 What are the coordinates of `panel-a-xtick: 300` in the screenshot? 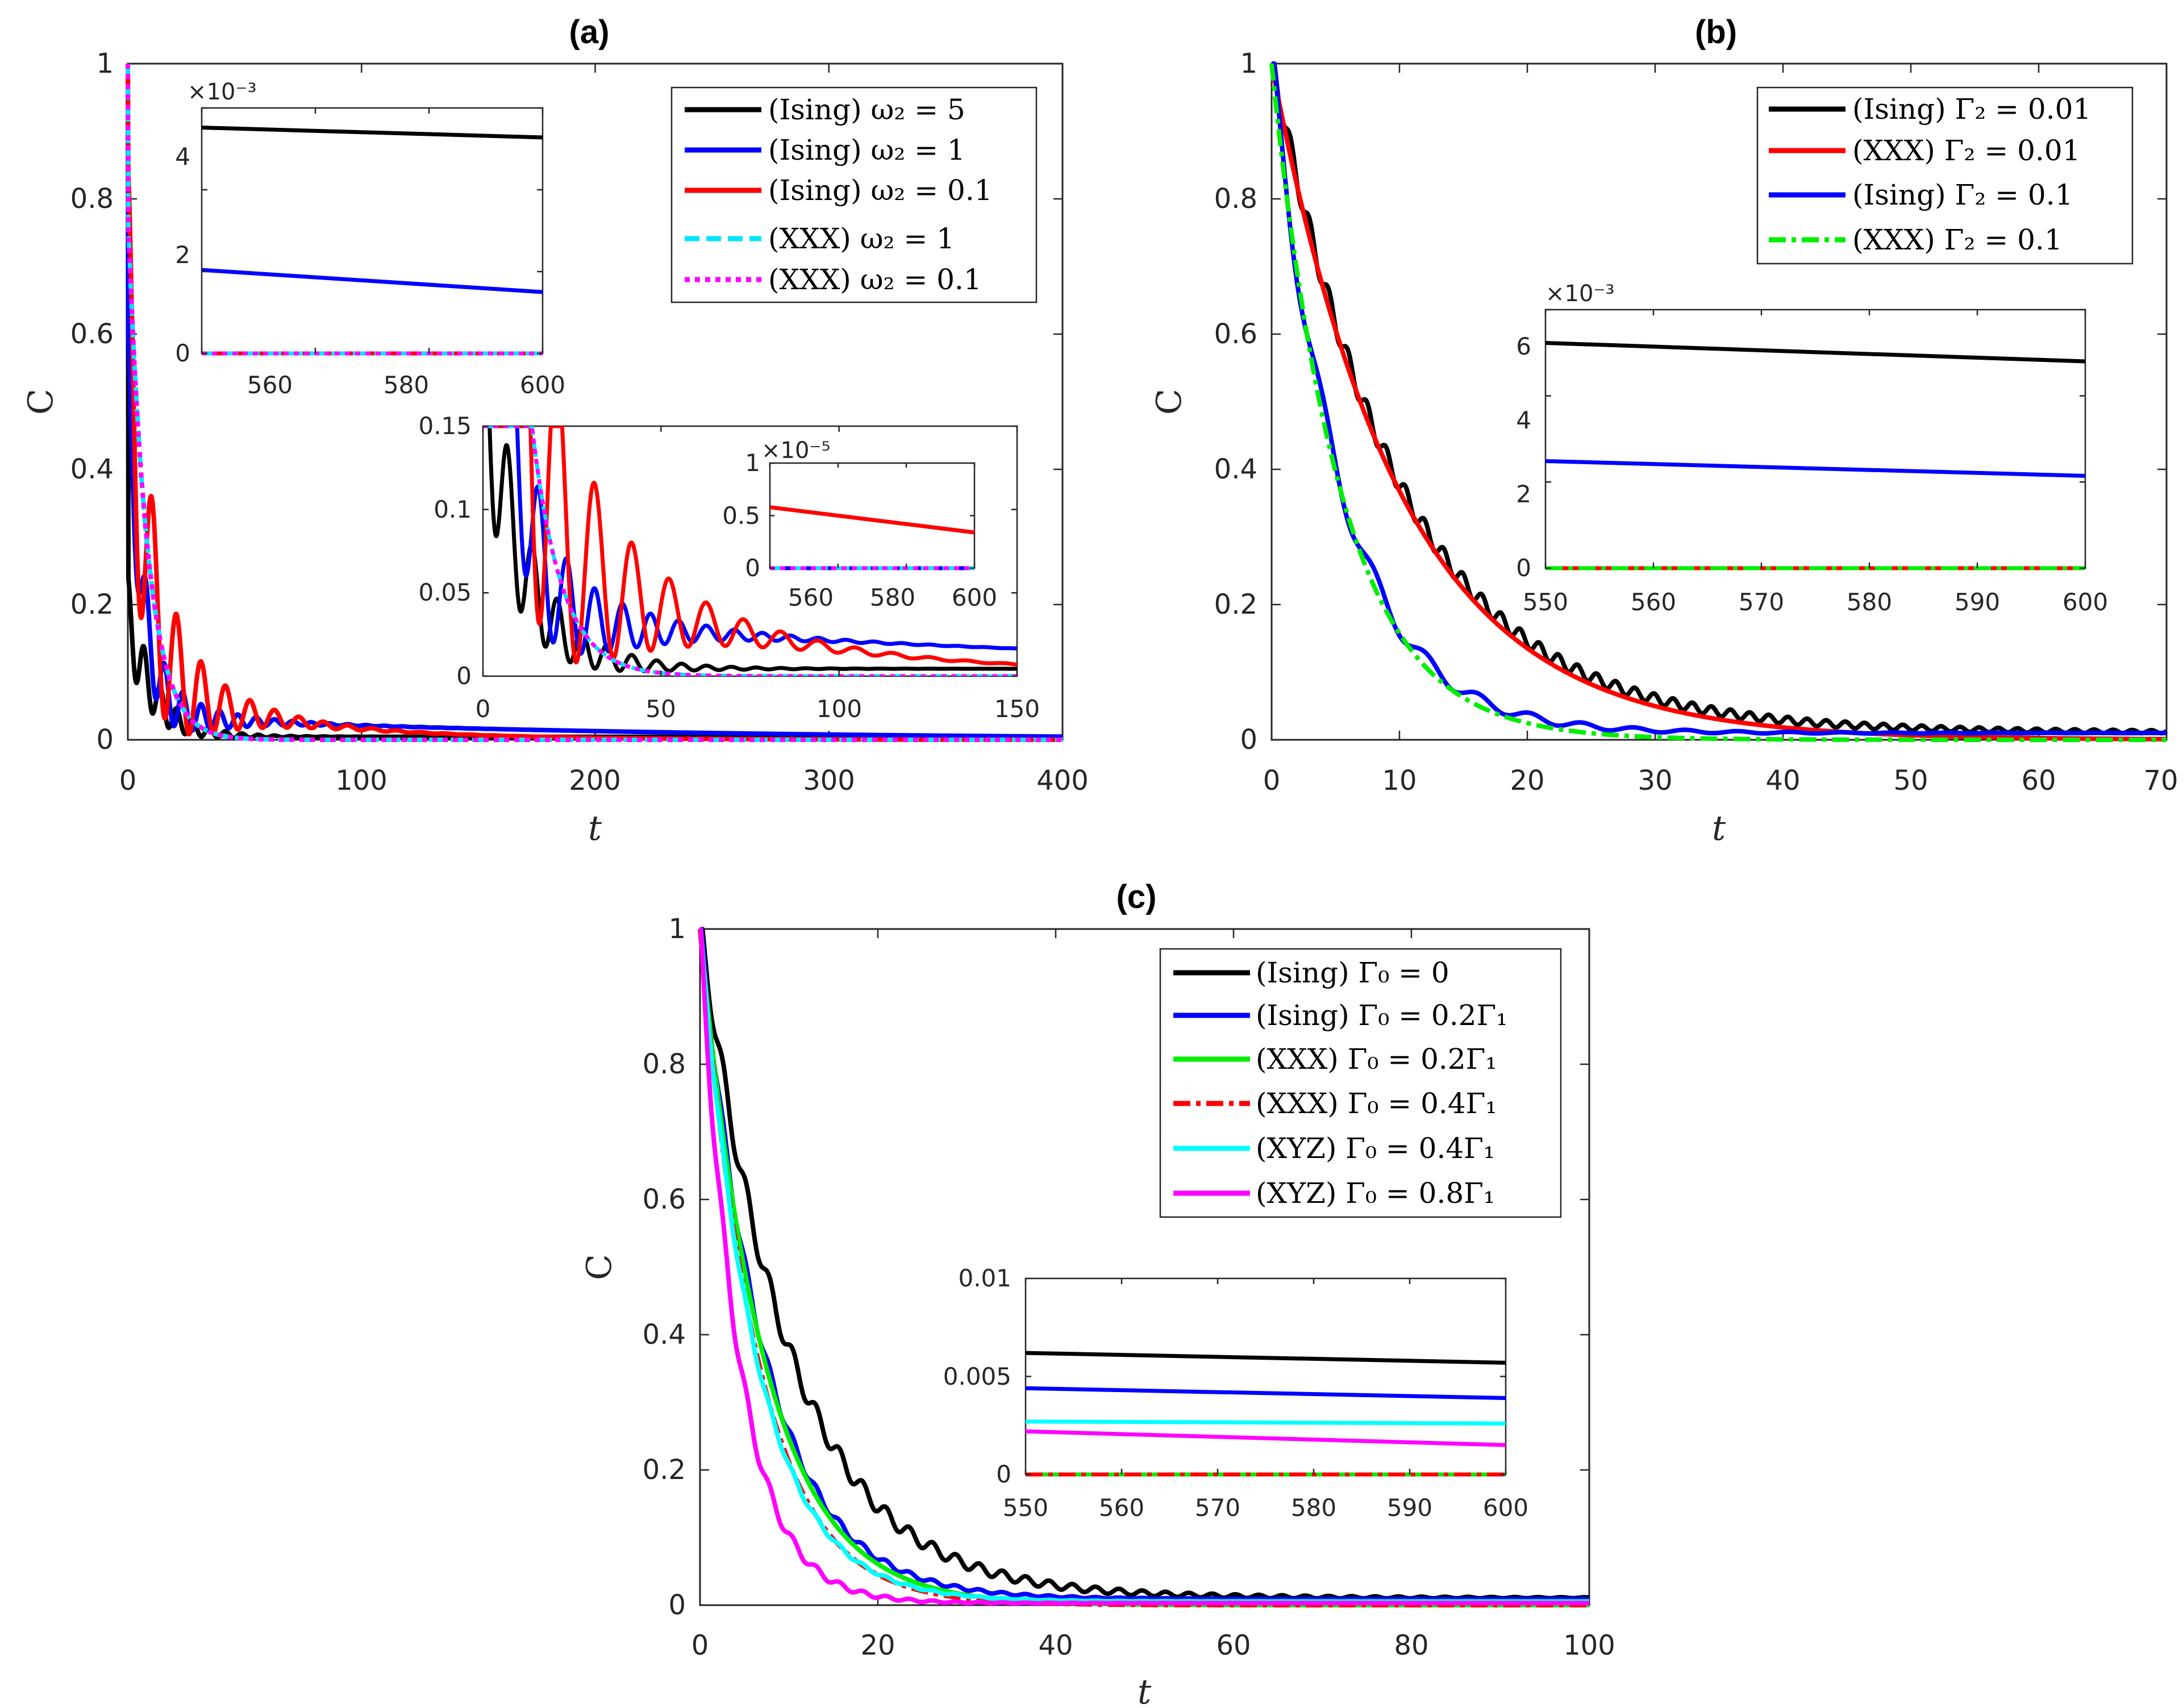 It's located at (829, 781).